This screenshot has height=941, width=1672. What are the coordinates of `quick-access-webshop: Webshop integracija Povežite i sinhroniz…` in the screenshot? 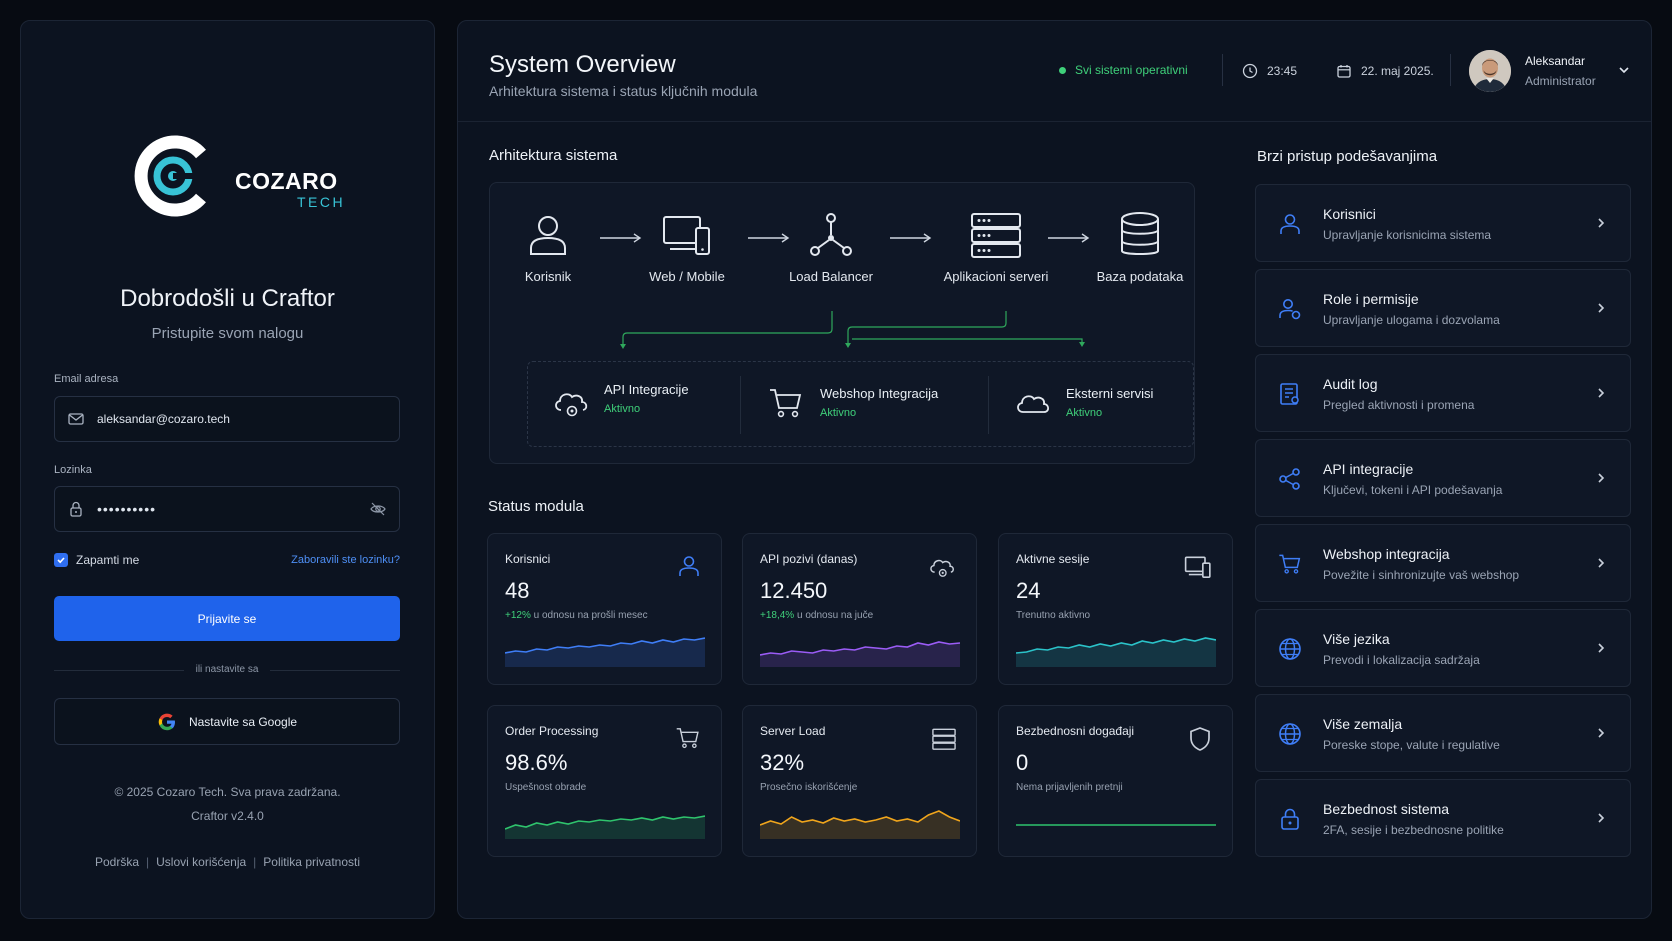 It's located at (1443, 563).